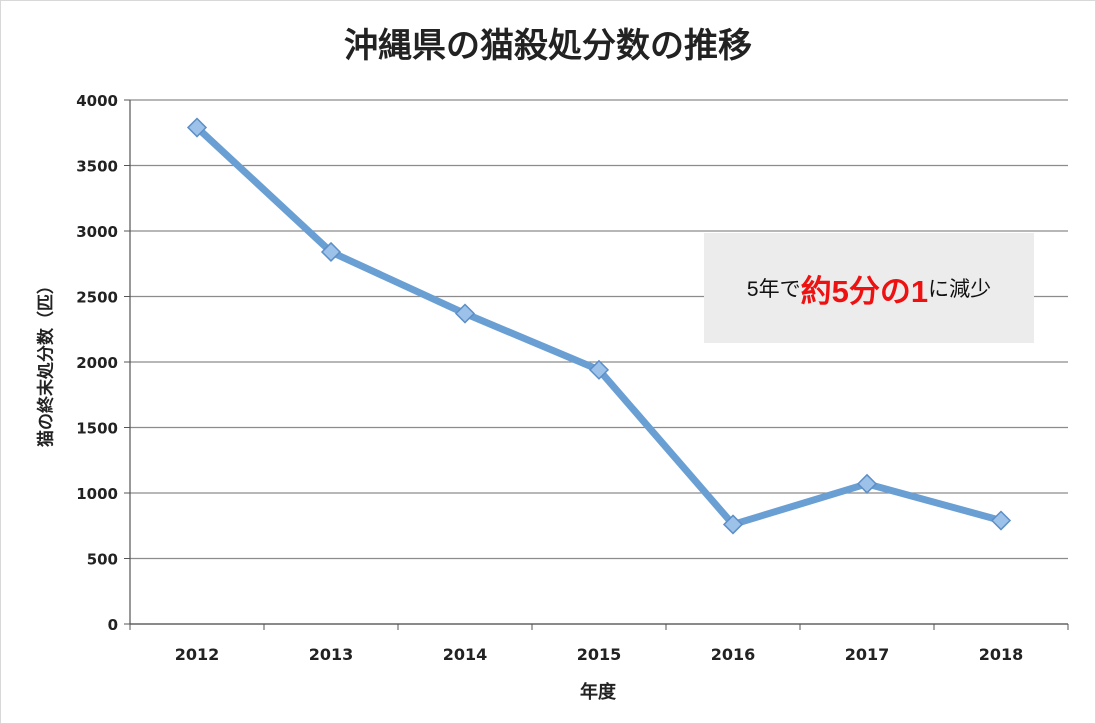  Describe the element at coordinates (97, 232) in the screenshot. I see `y-tick-label: 3000` at that location.